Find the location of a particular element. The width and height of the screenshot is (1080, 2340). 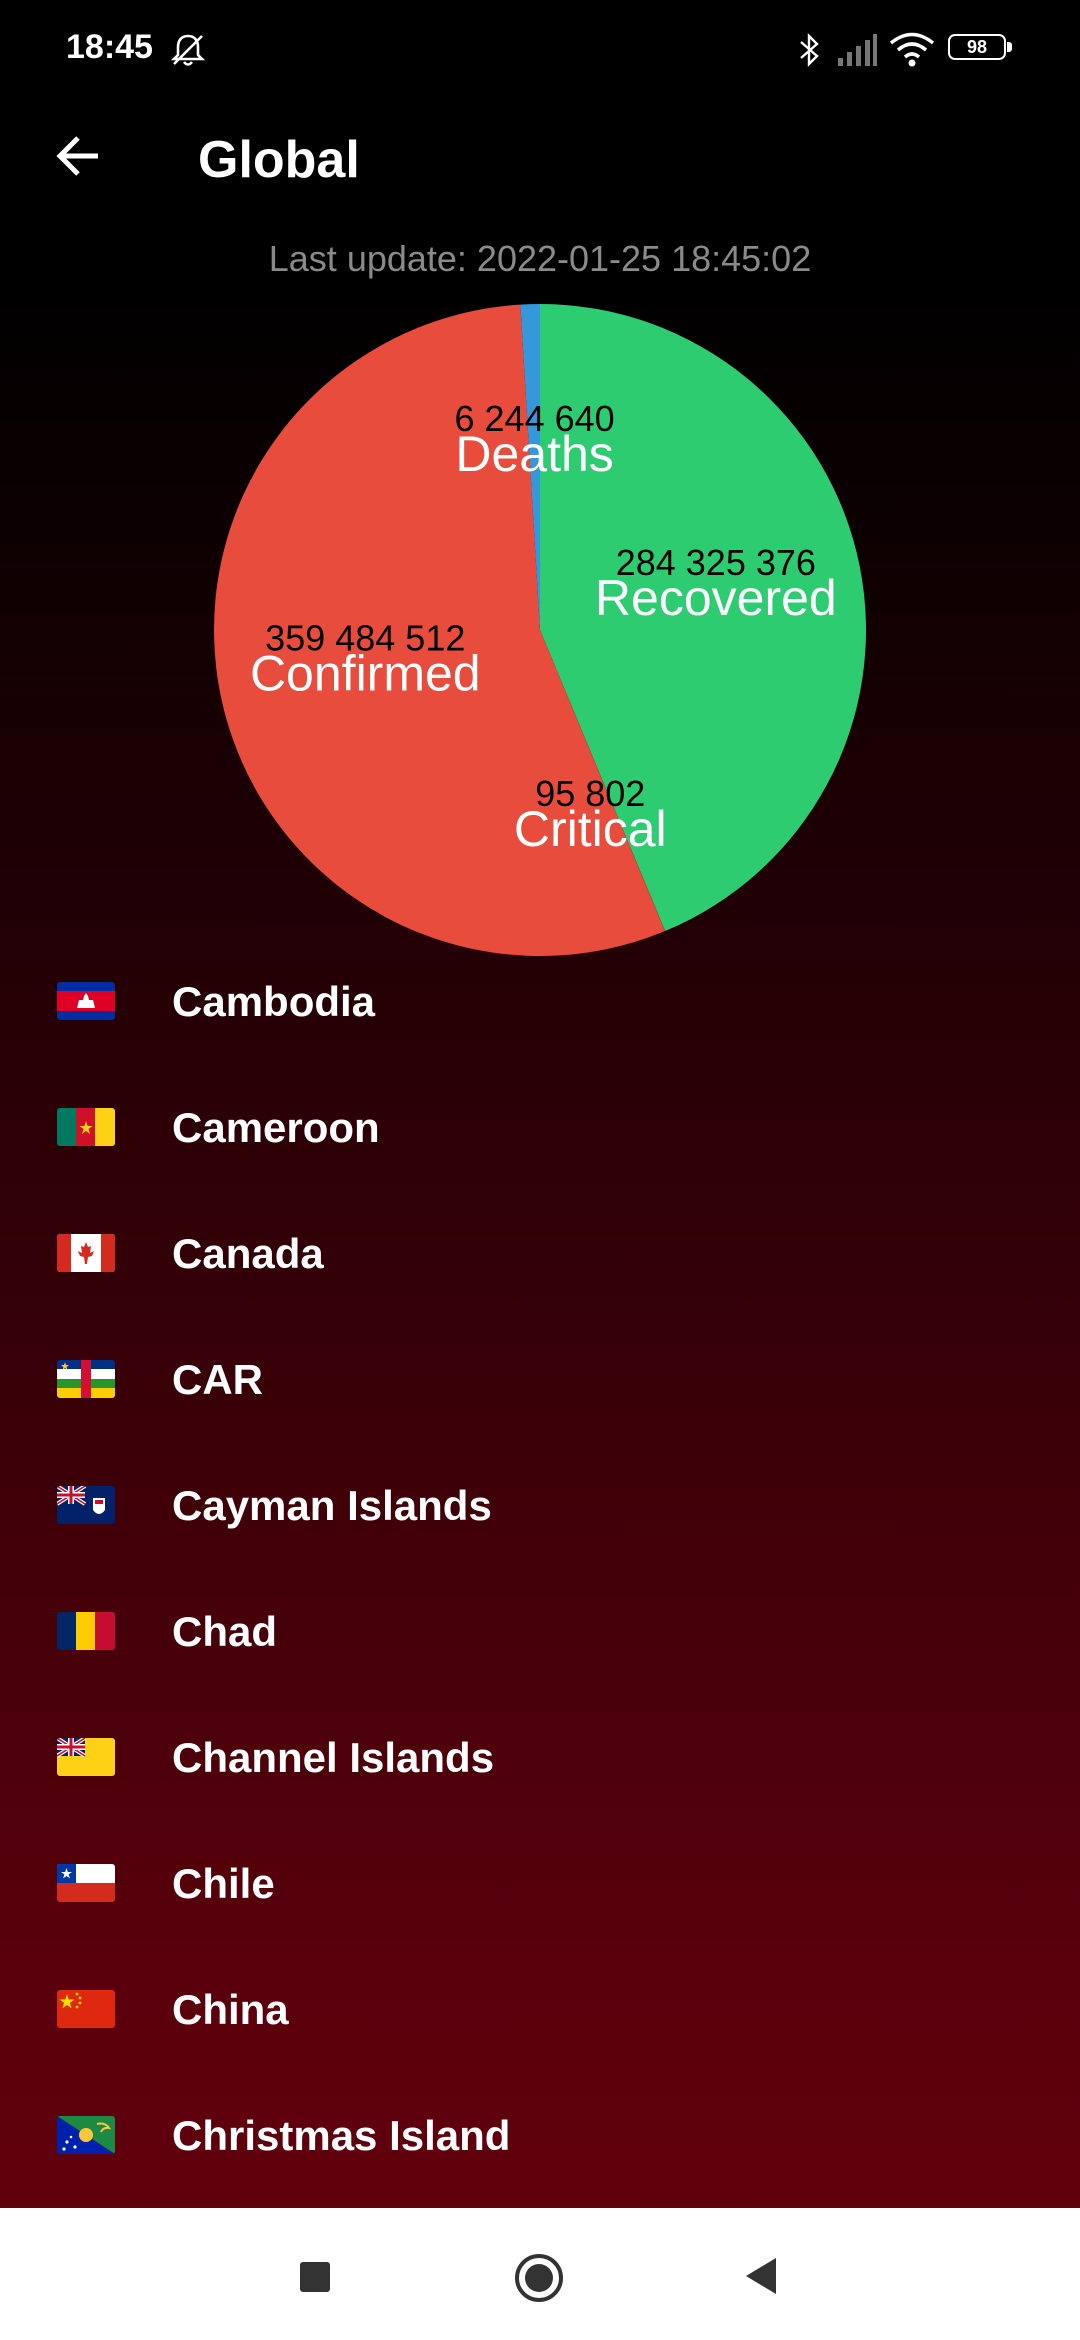

status-time: 18:45 is located at coordinates (109, 47).